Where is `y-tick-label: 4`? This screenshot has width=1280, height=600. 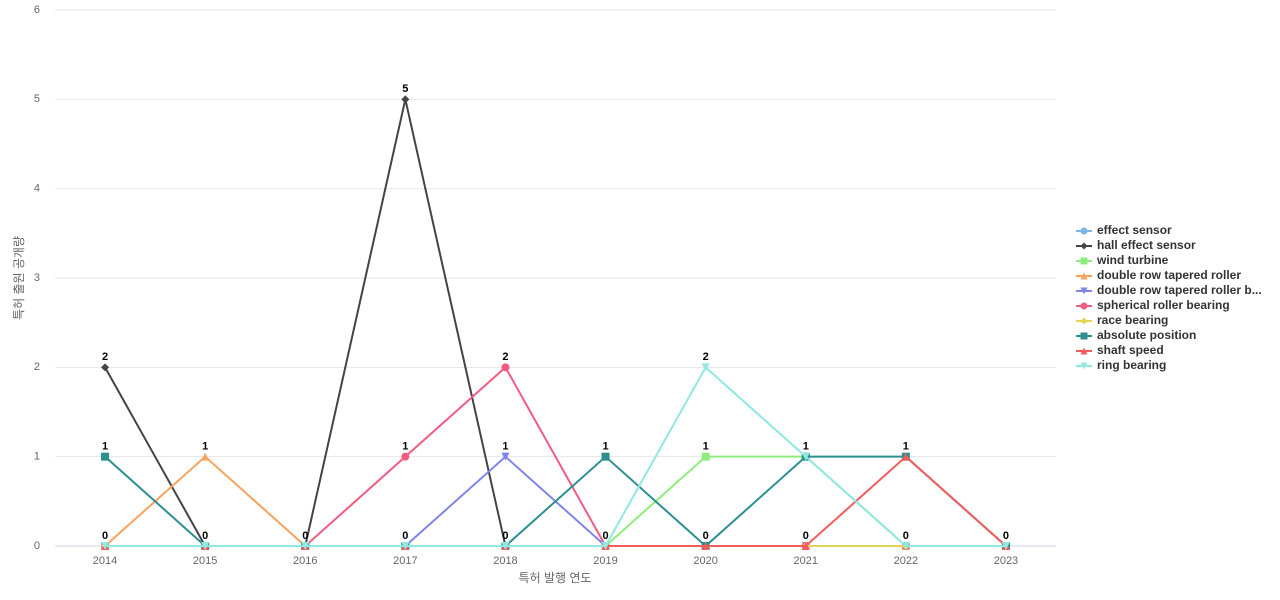 y-tick-label: 4 is located at coordinates (37, 189).